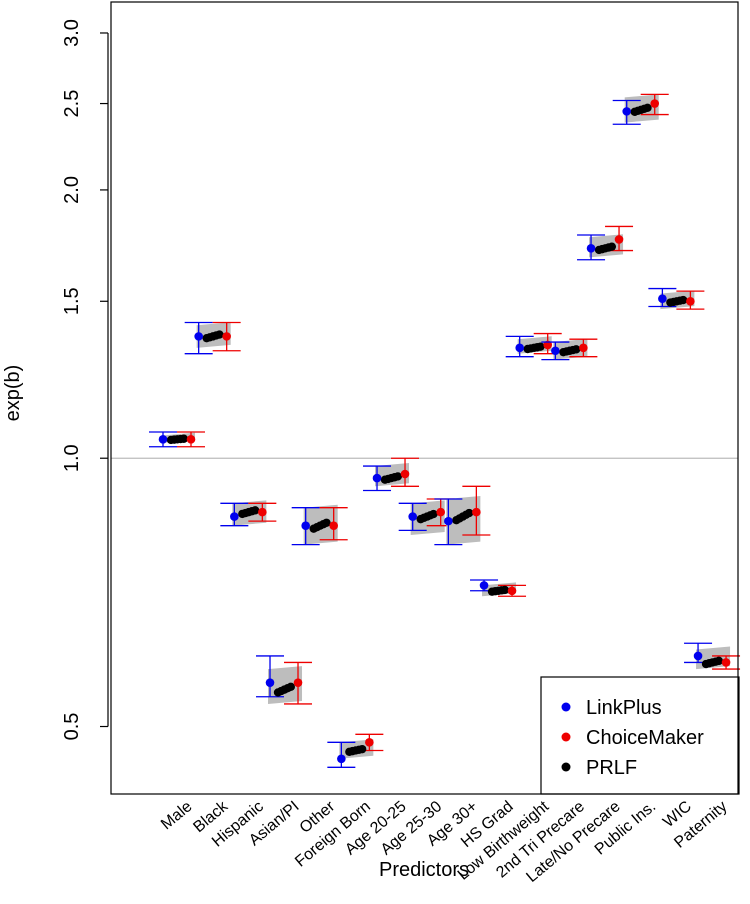 The width and height of the screenshot is (750, 904). Describe the element at coordinates (177, 815) in the screenshot. I see `x-tick-label: Male` at that location.